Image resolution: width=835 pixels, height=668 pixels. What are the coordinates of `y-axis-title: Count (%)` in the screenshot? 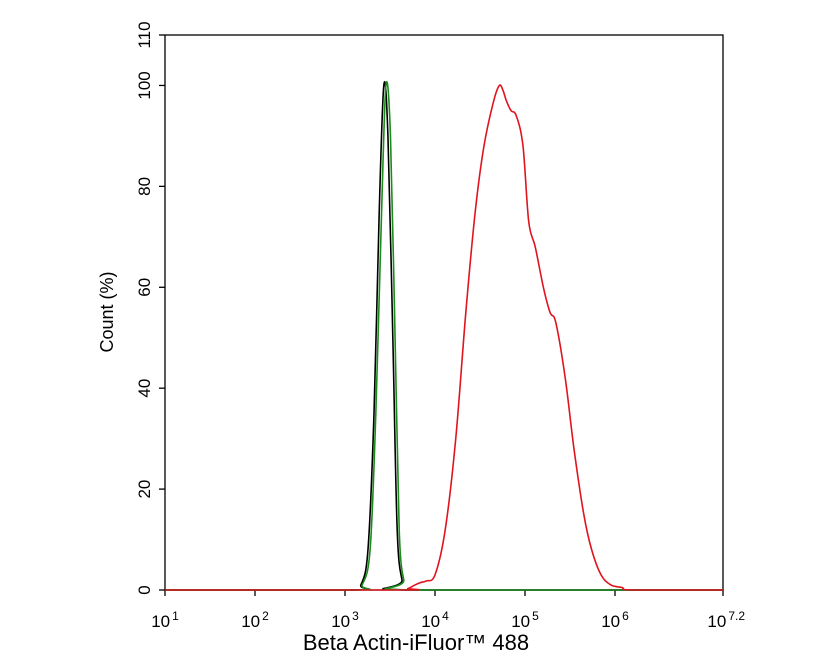 It's located at (107, 311).